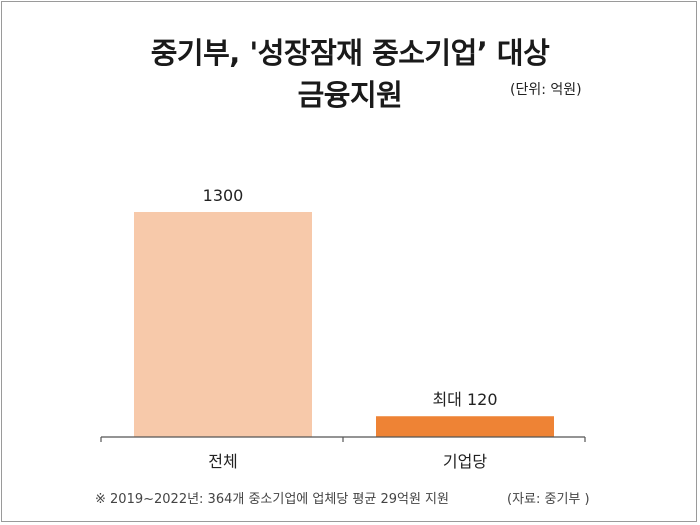 This screenshot has width=700, height=525. Describe the element at coordinates (223, 195) in the screenshot. I see `data-label-total: 1300` at that location.